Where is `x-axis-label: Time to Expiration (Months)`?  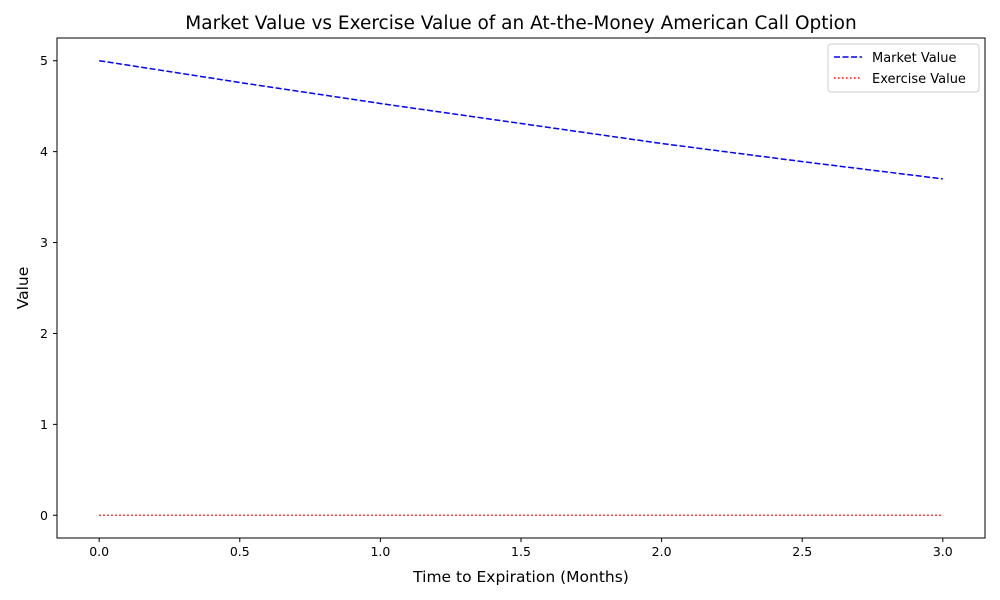 x-axis-label: Time to Expiration (Months) is located at coordinates (520, 577).